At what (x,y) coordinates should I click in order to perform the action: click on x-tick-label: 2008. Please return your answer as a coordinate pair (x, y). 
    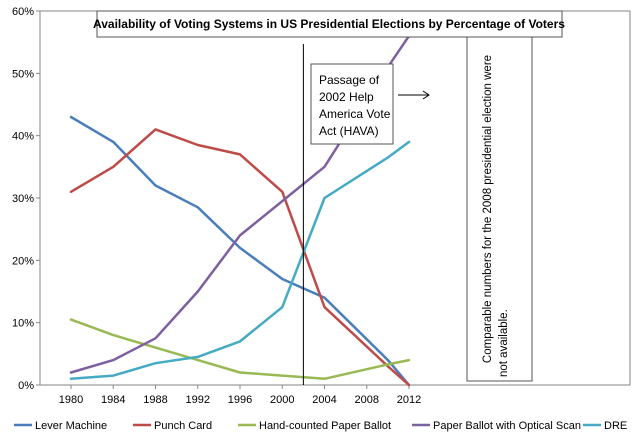
    Looking at the image, I should click on (367, 400).